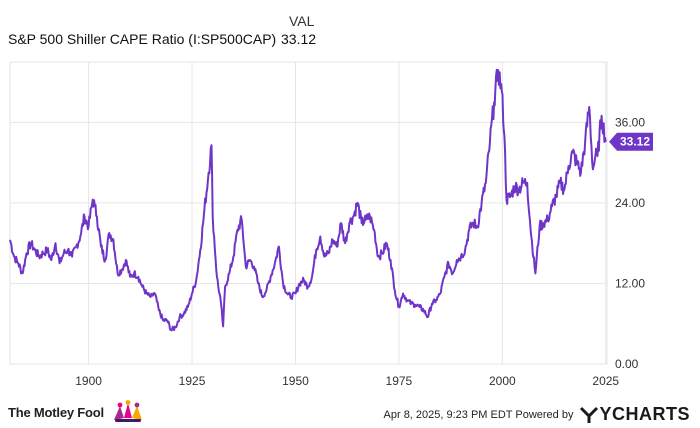 This screenshot has height=428, width=700. I want to click on value-column-header: VAL, so click(302, 21).